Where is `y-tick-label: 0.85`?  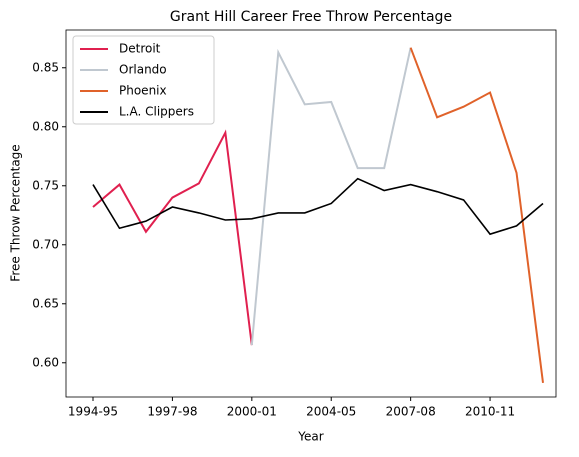 y-tick-label: 0.85 is located at coordinates (45, 67).